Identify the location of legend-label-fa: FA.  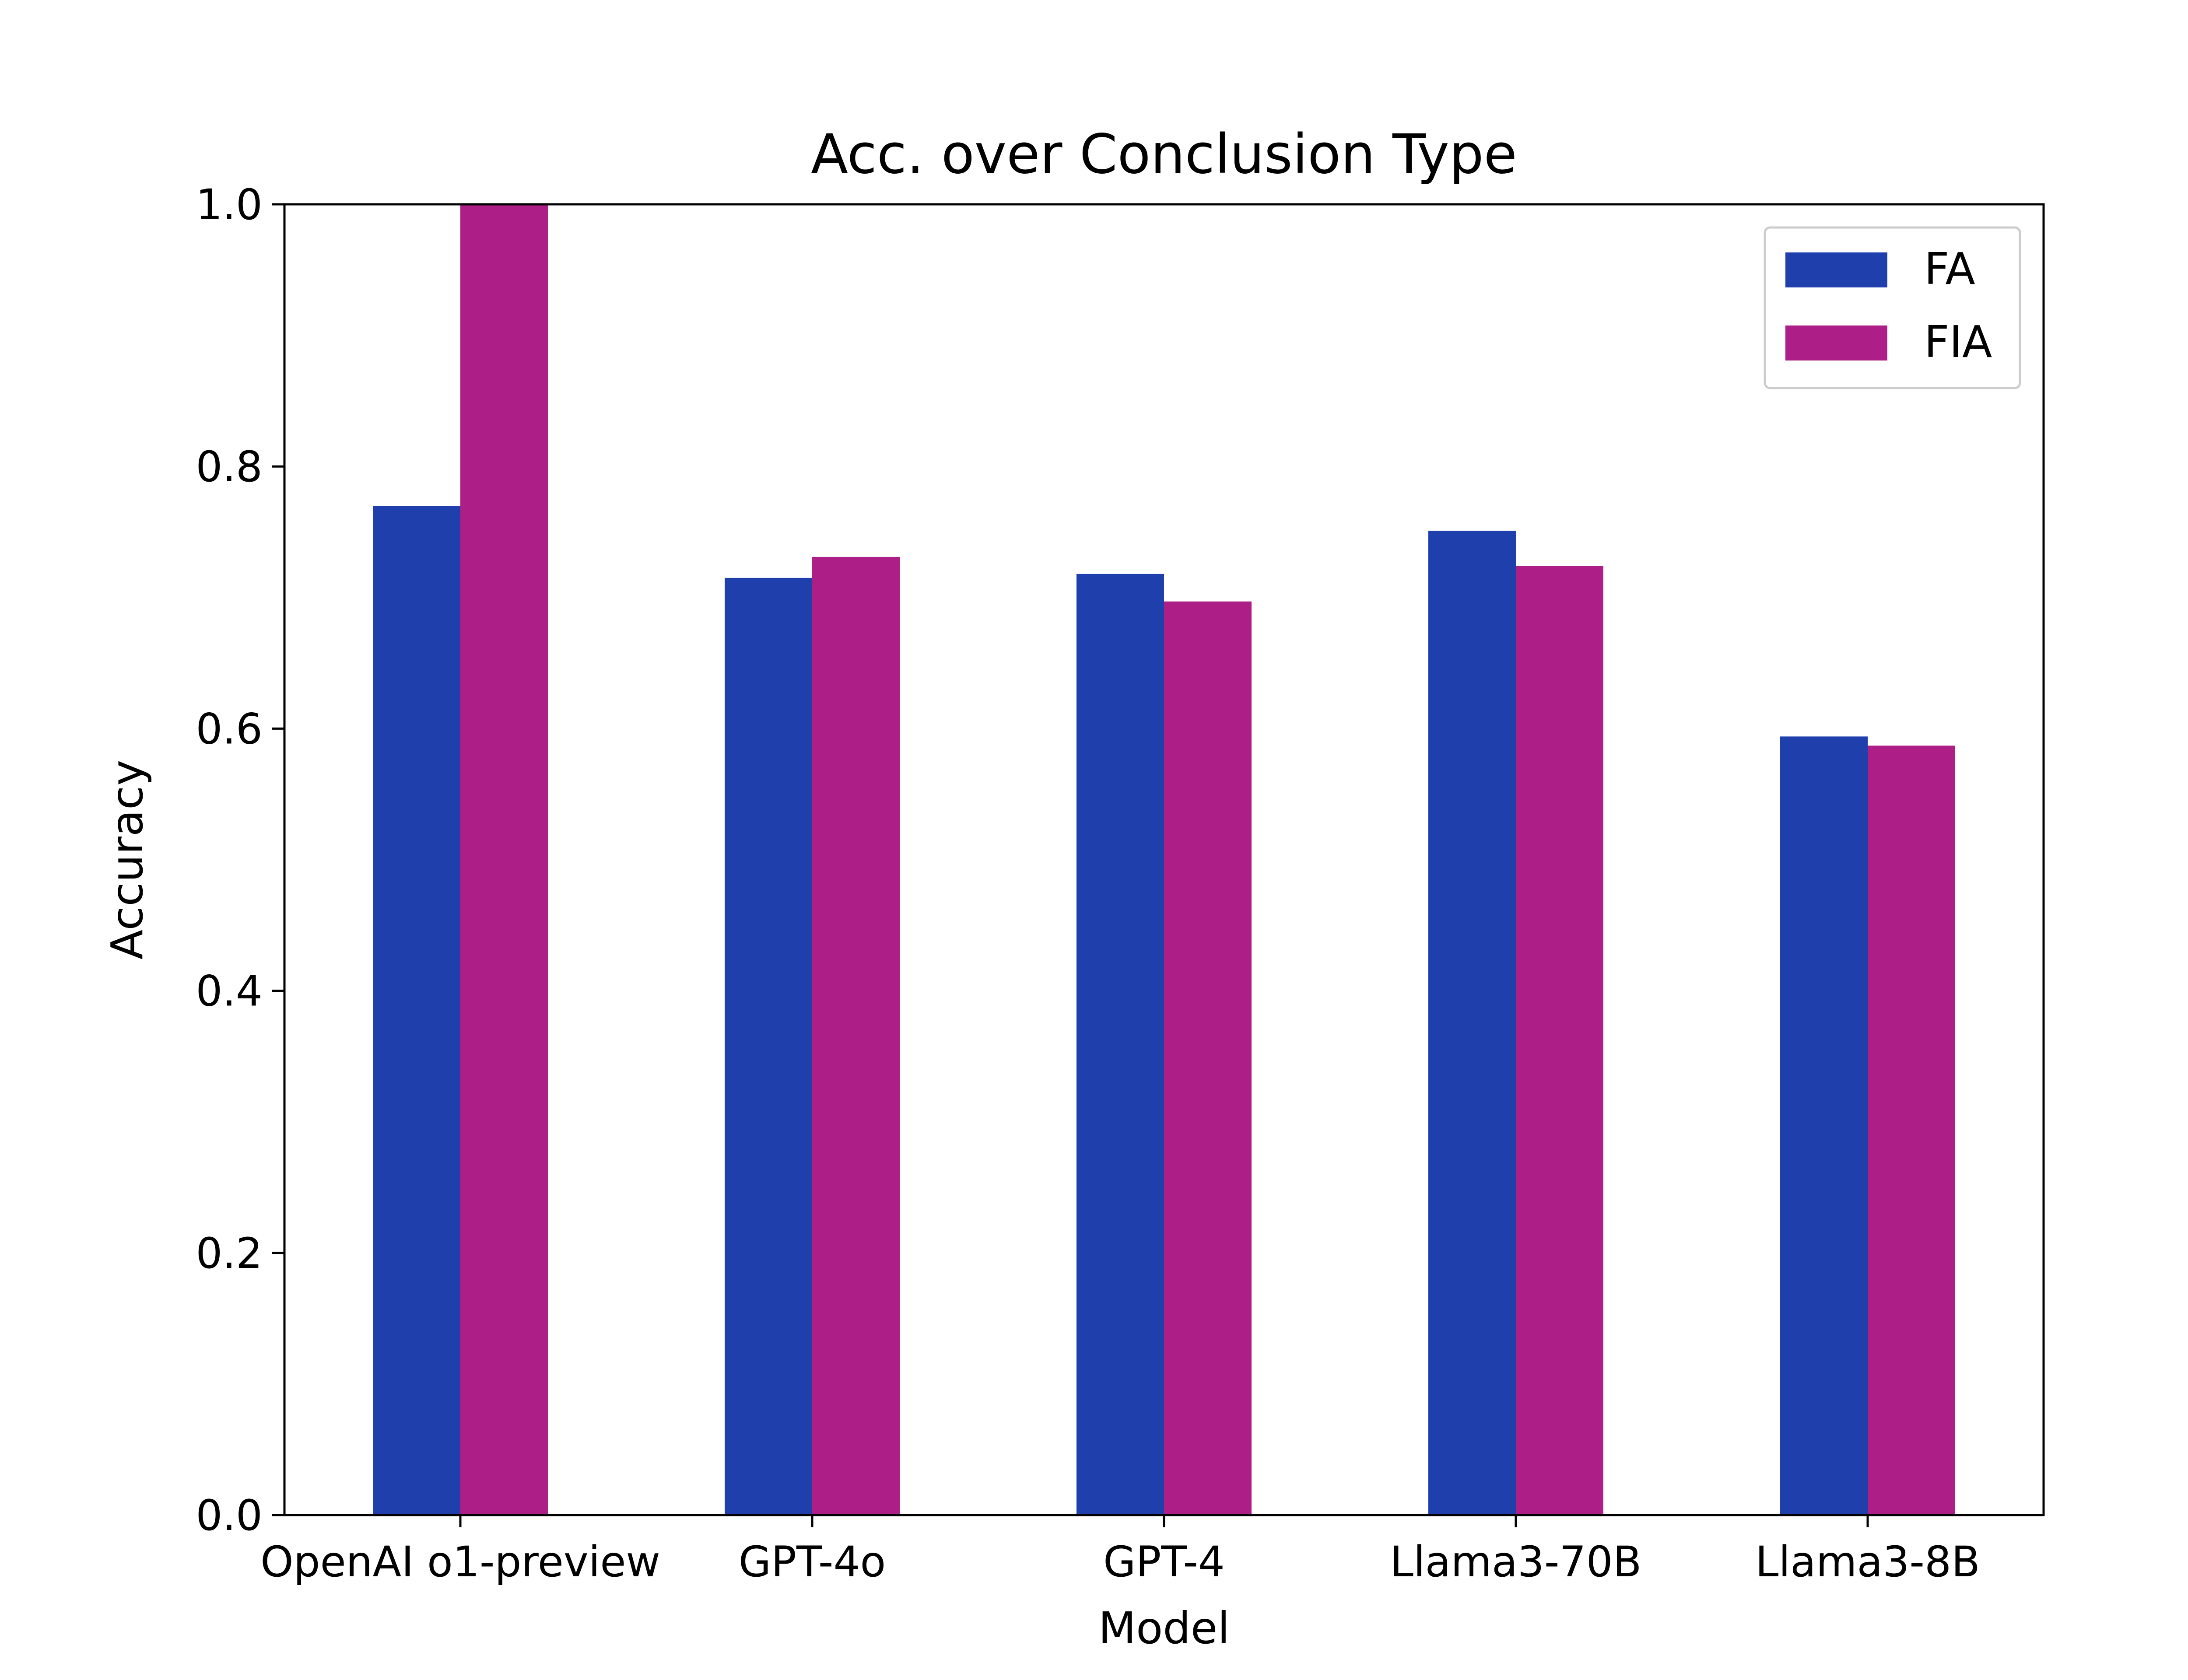
(1950, 268).